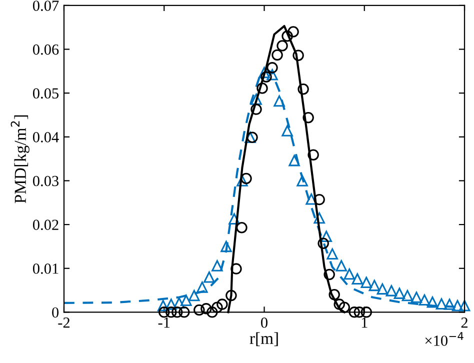  I want to click on y-axis-title: PMD[kg/m$^{2}$], so click(20, 159).